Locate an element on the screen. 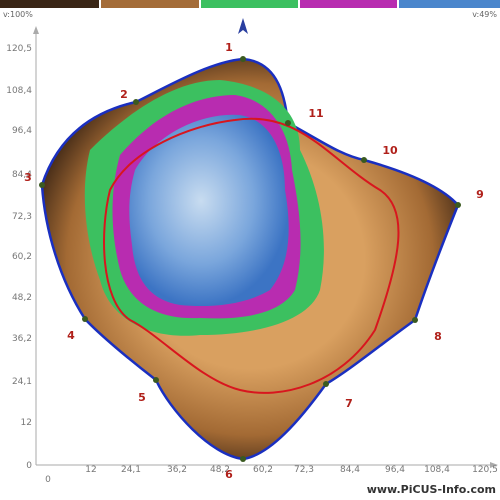  x-tick-label: 84,4 is located at coordinates (350, 470).